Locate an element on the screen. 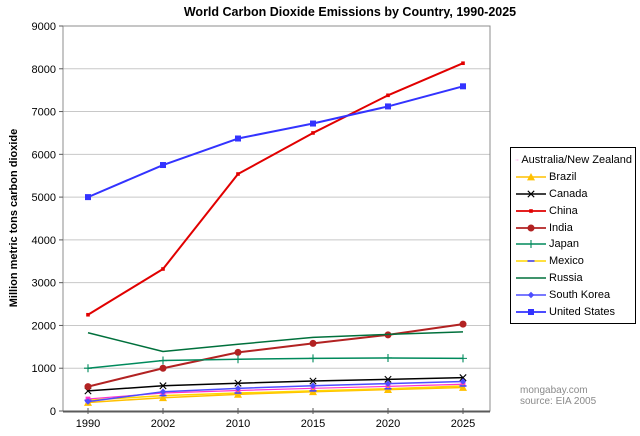  legend-label: Australia/New Zealand is located at coordinates (576, 160).